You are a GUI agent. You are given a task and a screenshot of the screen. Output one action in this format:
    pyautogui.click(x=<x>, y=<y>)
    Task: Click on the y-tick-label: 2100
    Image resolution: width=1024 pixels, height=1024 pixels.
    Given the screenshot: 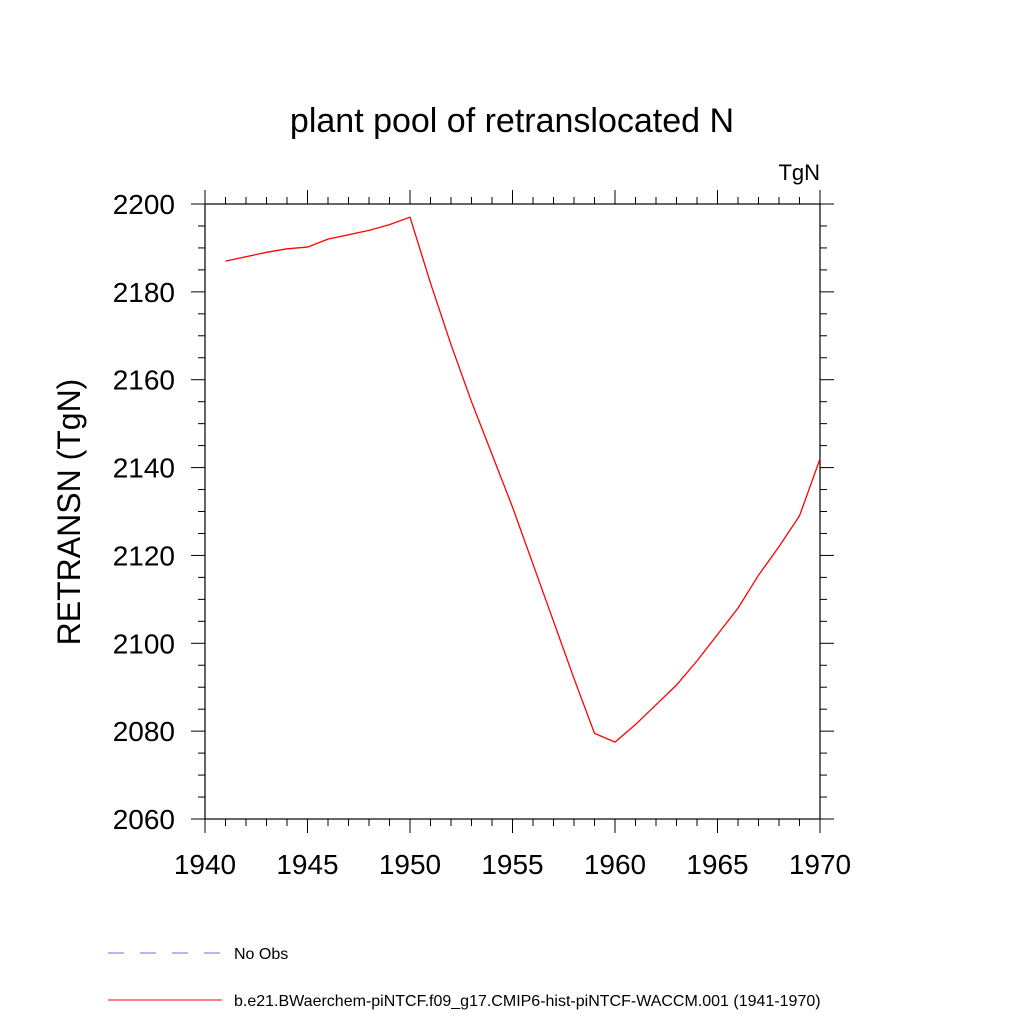 What is the action you would take?
    pyautogui.click(x=144, y=643)
    